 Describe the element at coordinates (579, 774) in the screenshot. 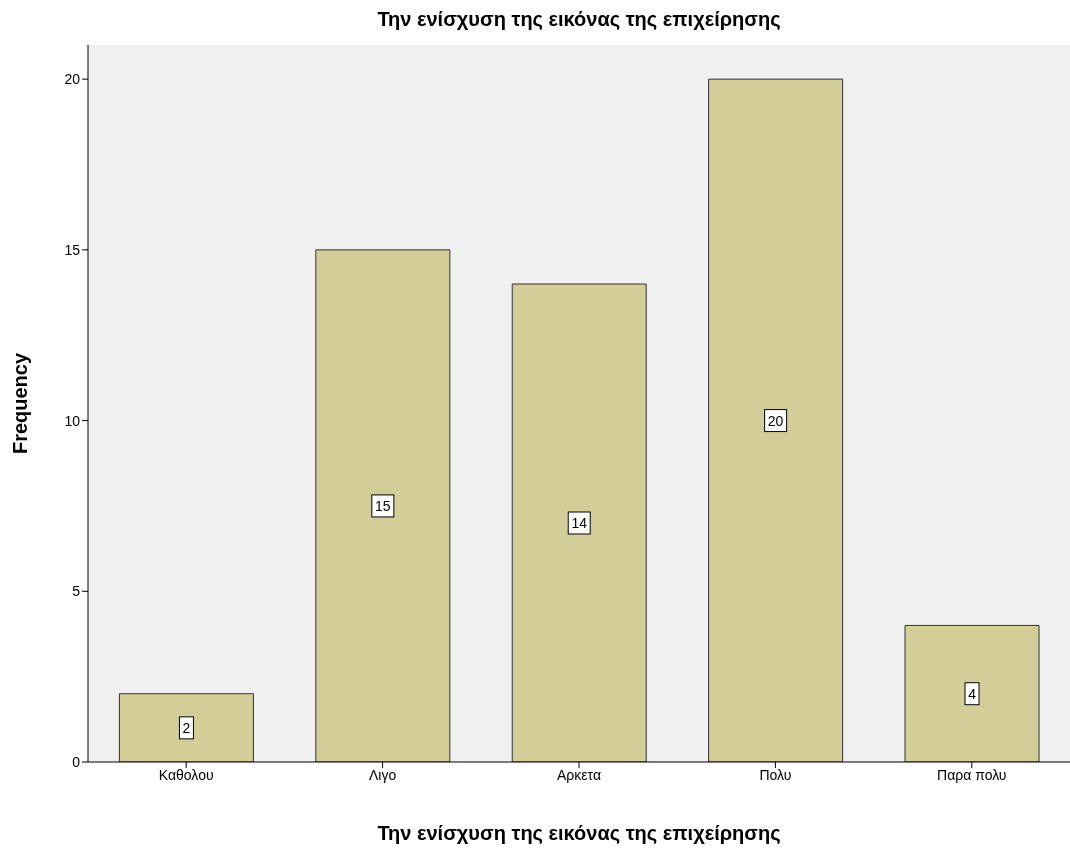

I see `x-tick-label: Αρκετα` at that location.